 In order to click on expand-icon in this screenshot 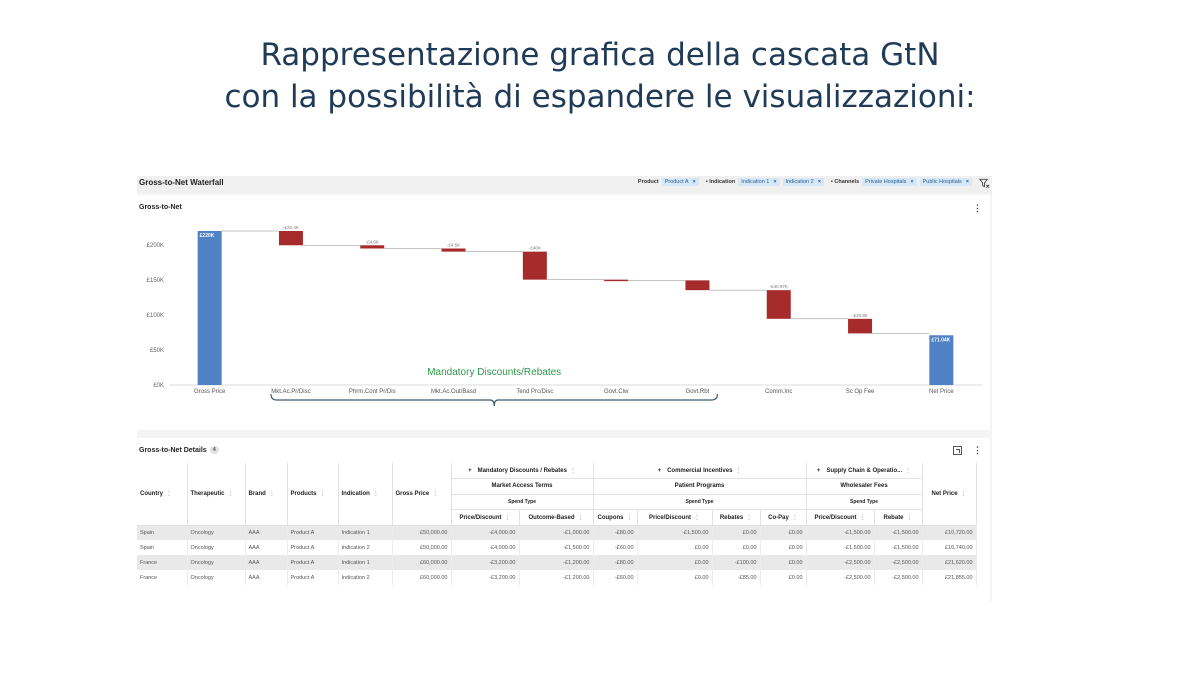, I will do `click(957, 450)`.